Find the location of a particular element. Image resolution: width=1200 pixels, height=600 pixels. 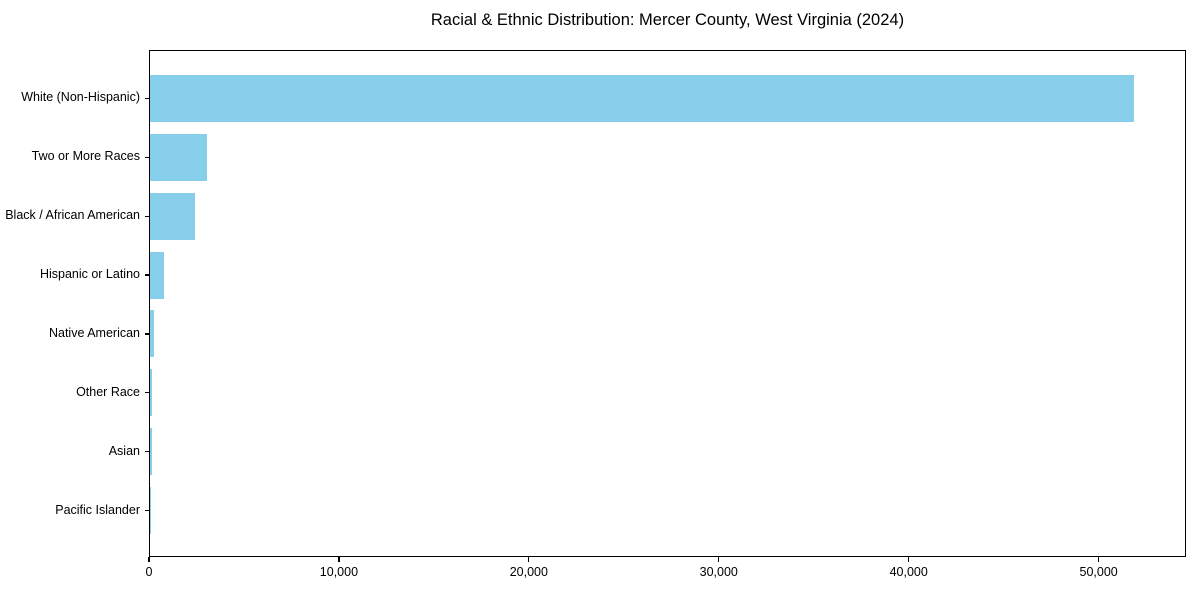

bar-two-or-more-races is located at coordinates (178, 157).